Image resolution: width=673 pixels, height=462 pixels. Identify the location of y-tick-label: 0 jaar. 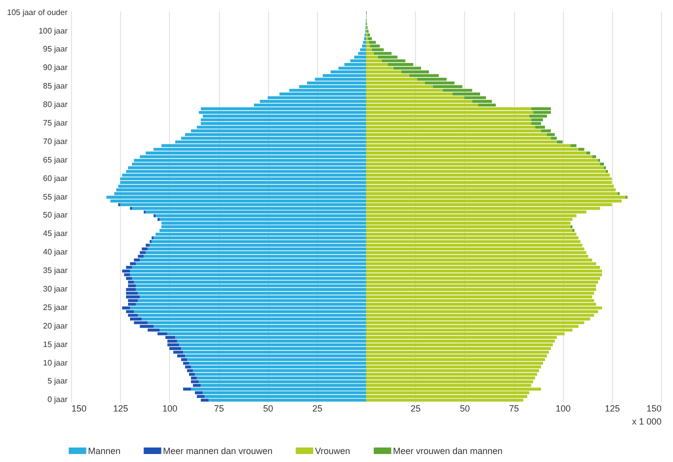
(57, 399).